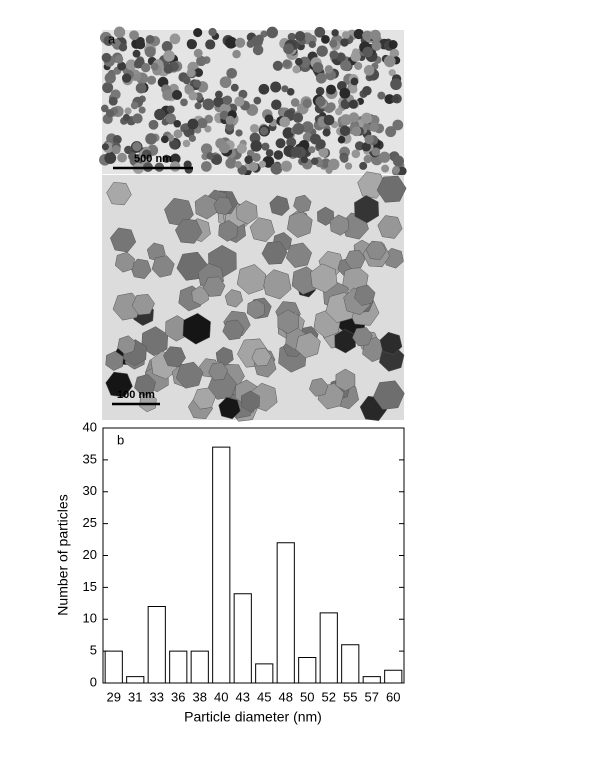 The width and height of the screenshot is (590, 763). I want to click on x-tick-label: 57, so click(372, 696).